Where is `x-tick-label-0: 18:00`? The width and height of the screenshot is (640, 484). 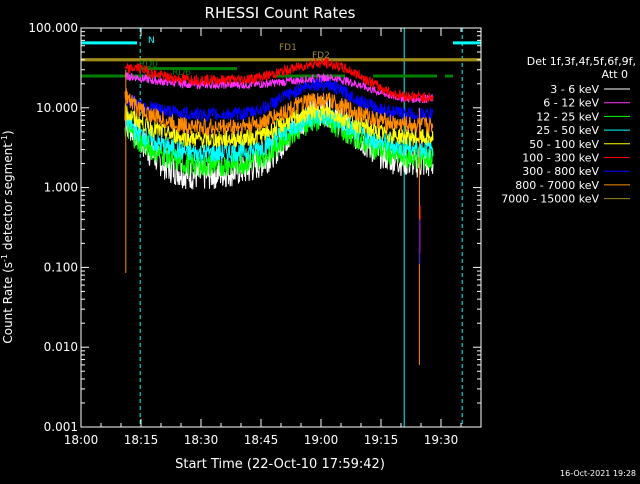
x-tick-label-0: 18:00 is located at coordinates (81, 440).